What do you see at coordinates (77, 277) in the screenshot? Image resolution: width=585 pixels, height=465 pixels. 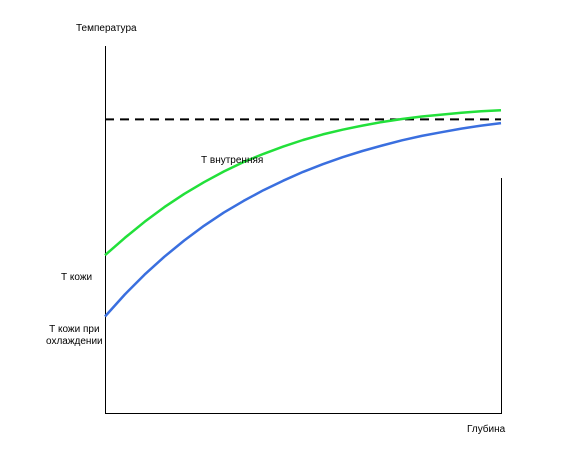 I see `skin-temperature-label: Т кожи` at bounding box center [77, 277].